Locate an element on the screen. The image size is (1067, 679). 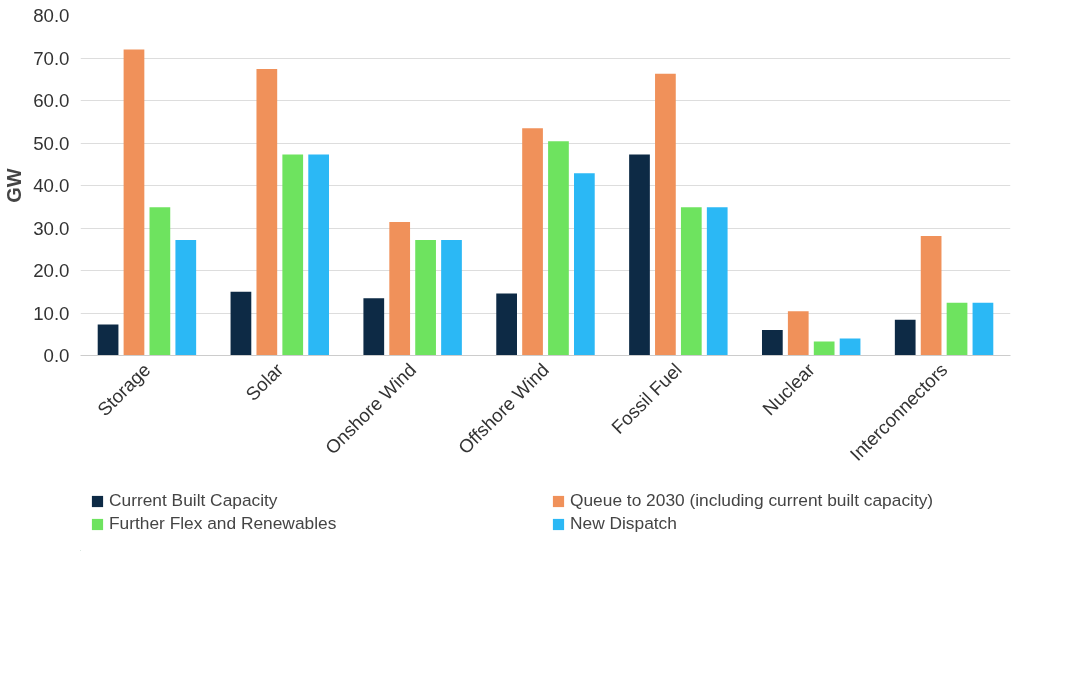
y-tick-label: 10.0 is located at coordinates (51, 313).